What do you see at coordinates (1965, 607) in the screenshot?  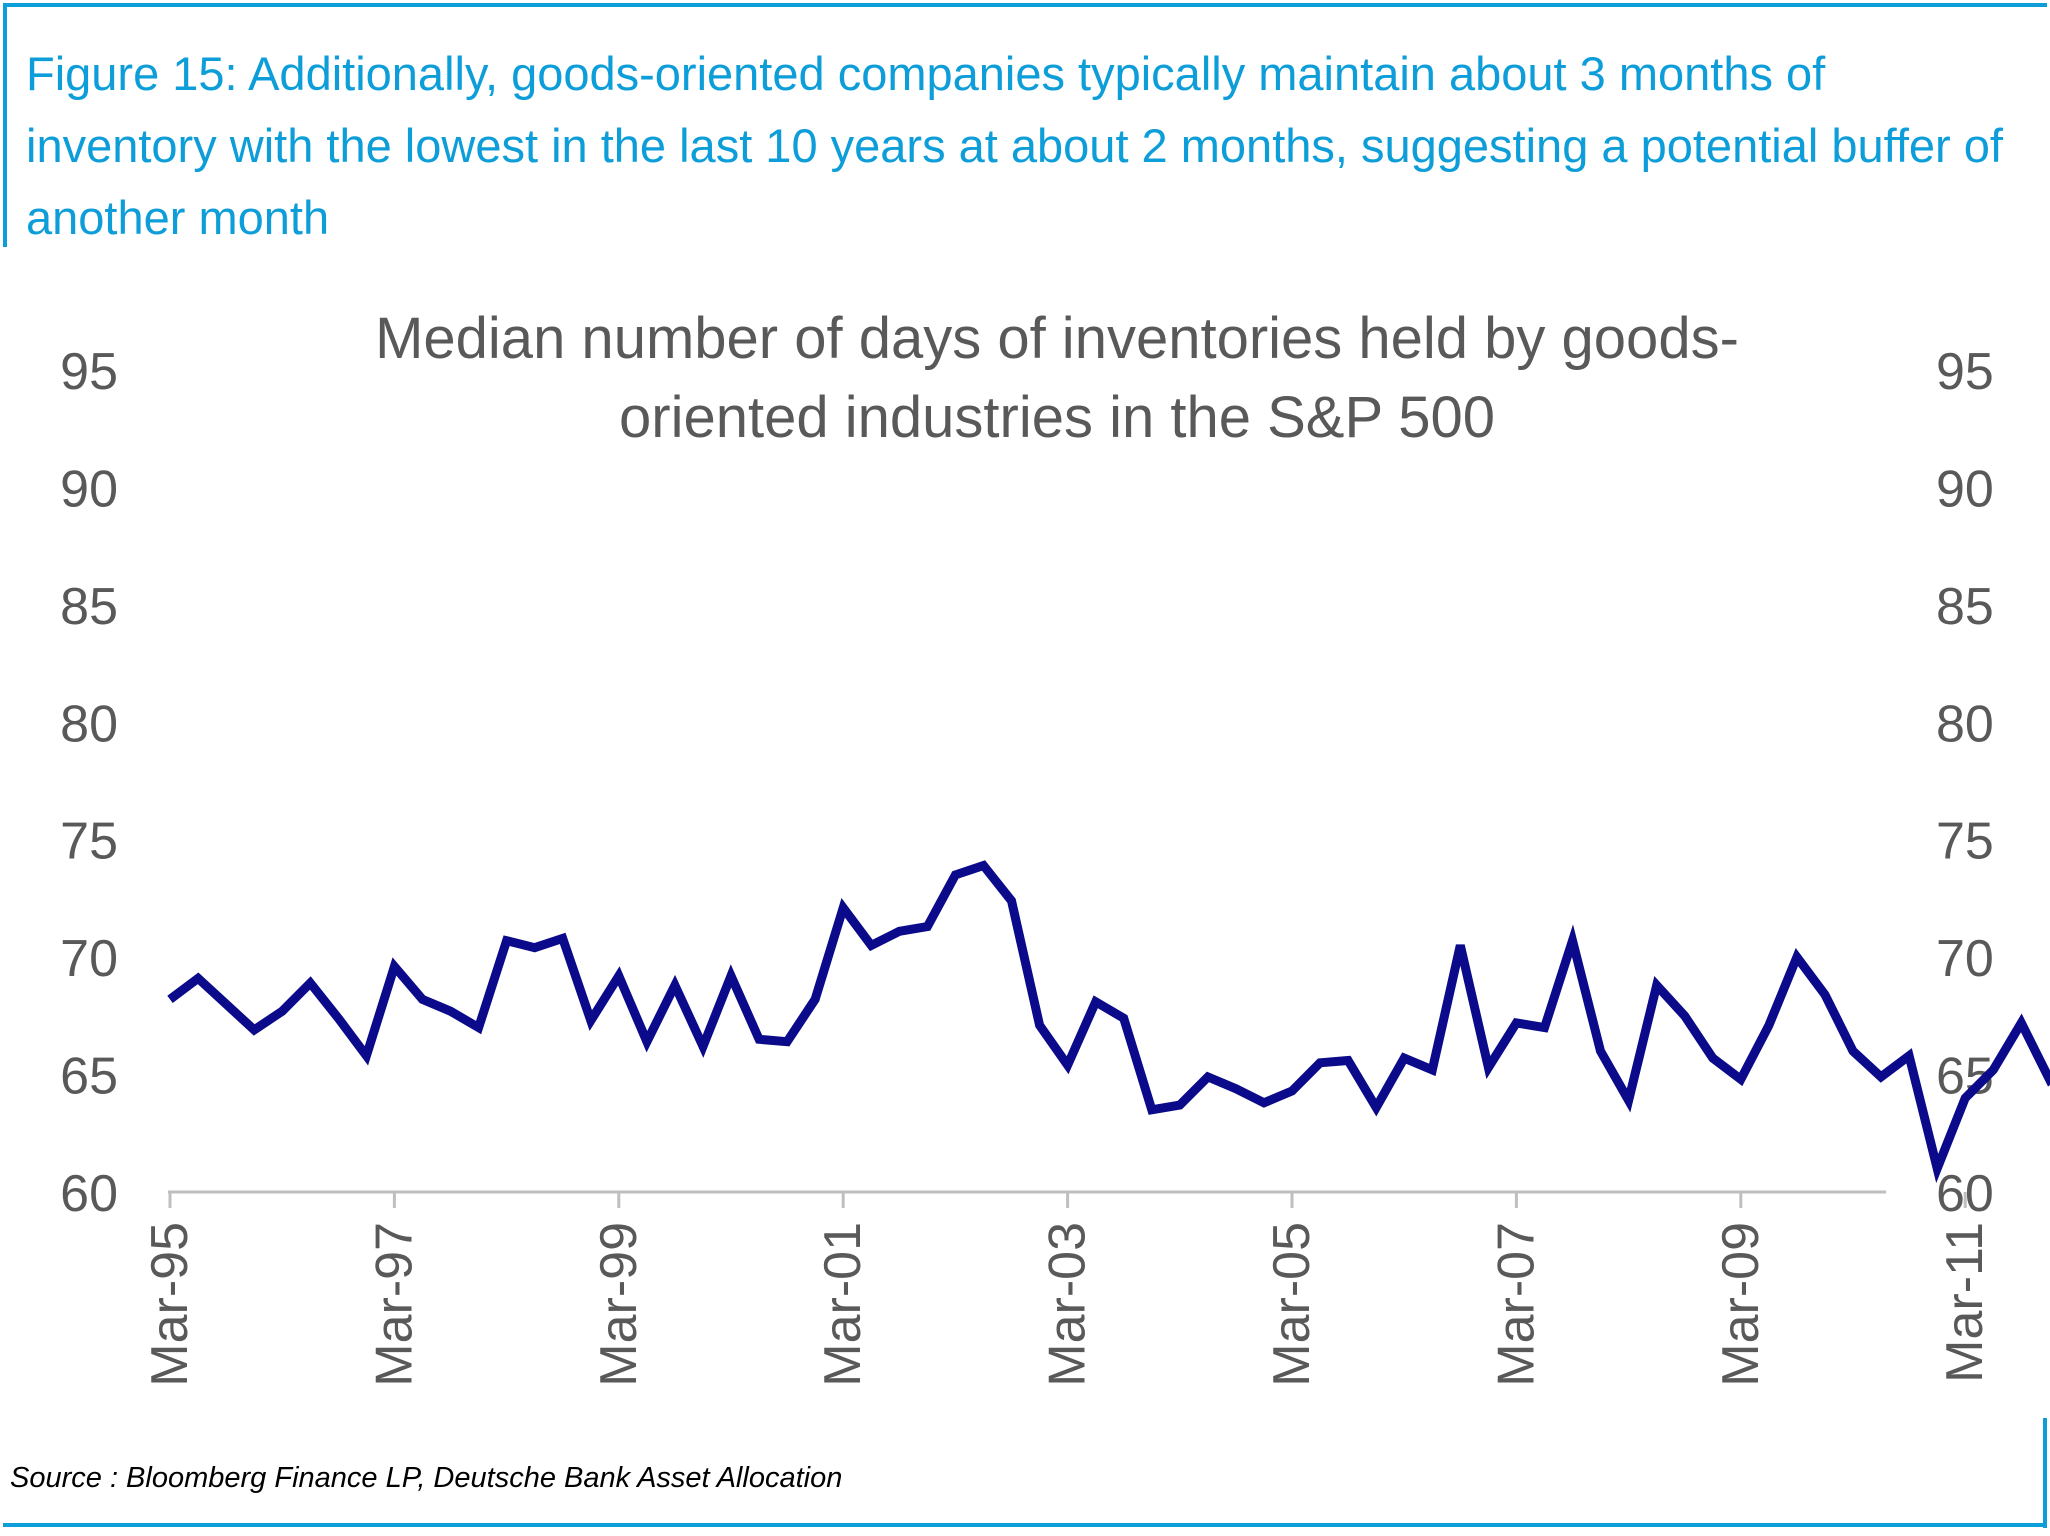 I see `y-tick-label-right: 85` at bounding box center [1965, 607].